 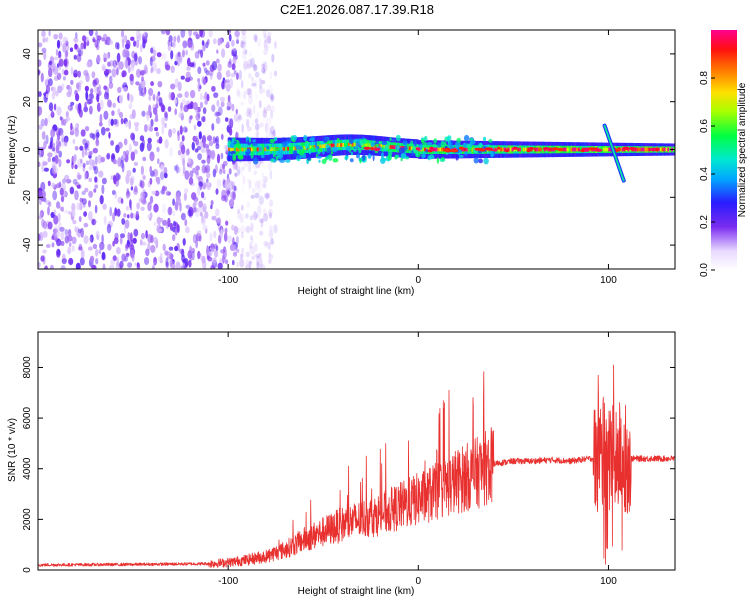 What do you see at coordinates (27, 54) in the screenshot?
I see `spectrogram-ytick-label: 40` at bounding box center [27, 54].